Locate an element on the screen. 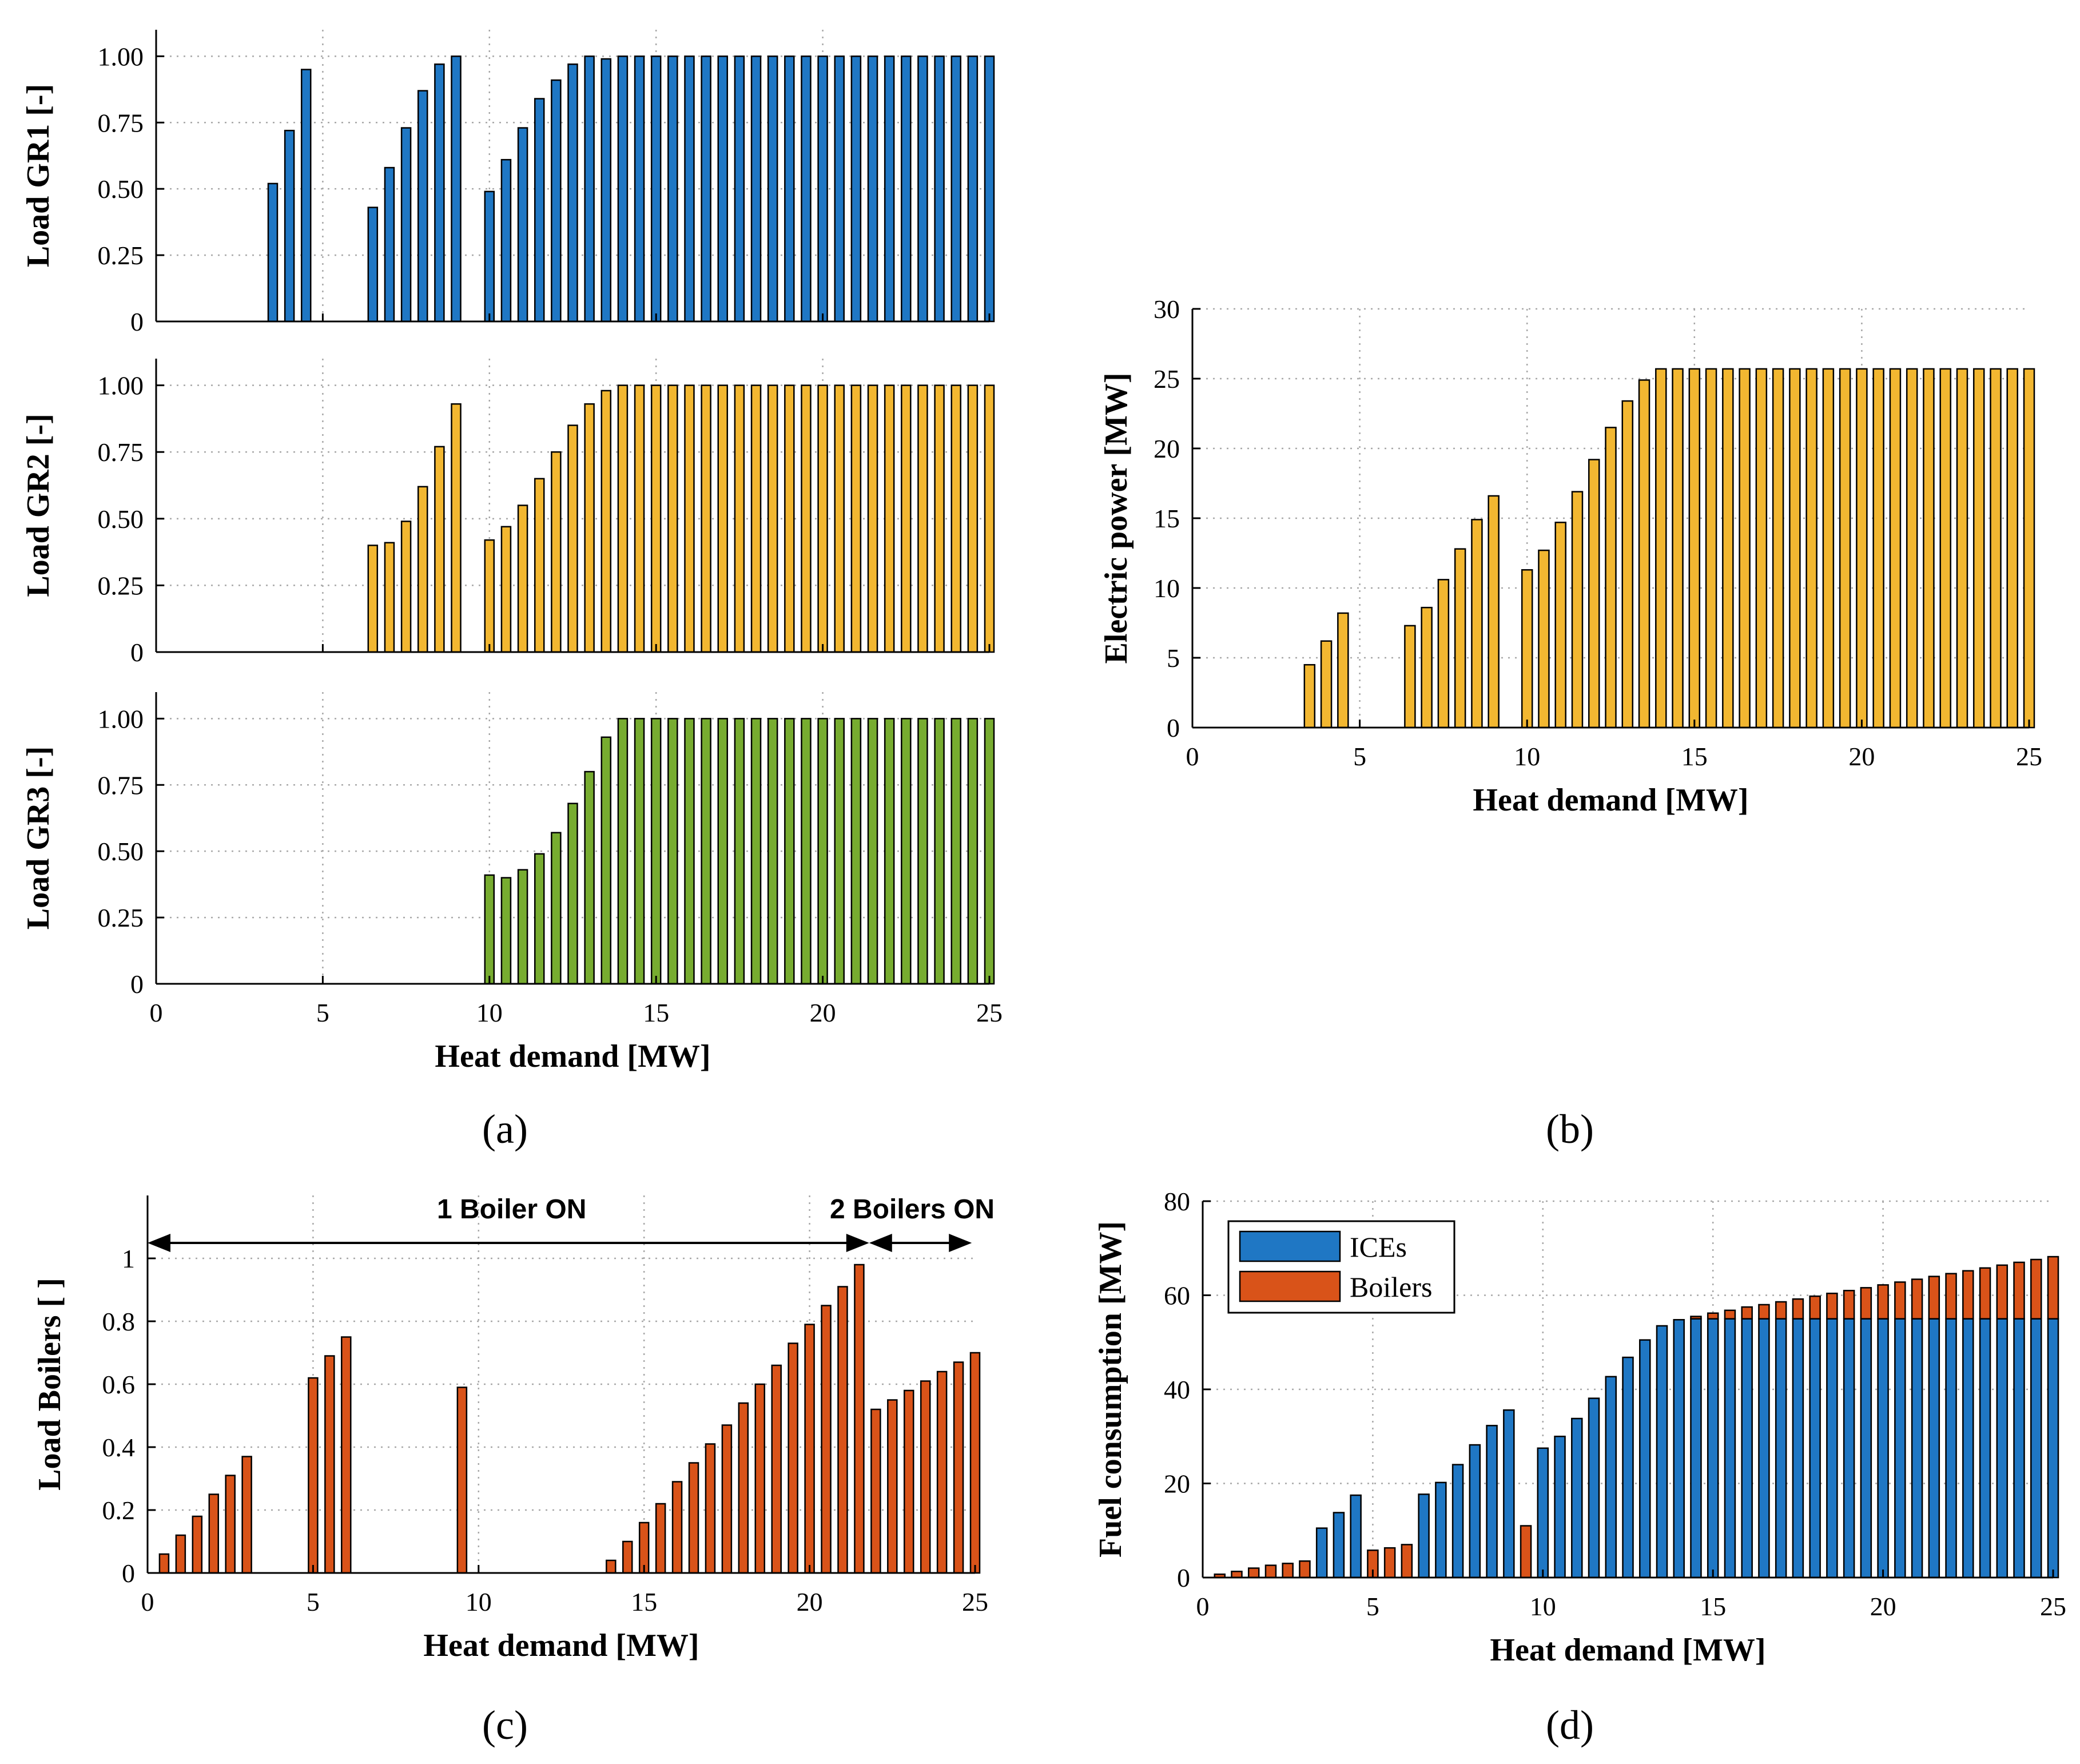 The width and height of the screenshot is (2080, 1764). panel-label-a: (a) is located at coordinates (505, 1129).